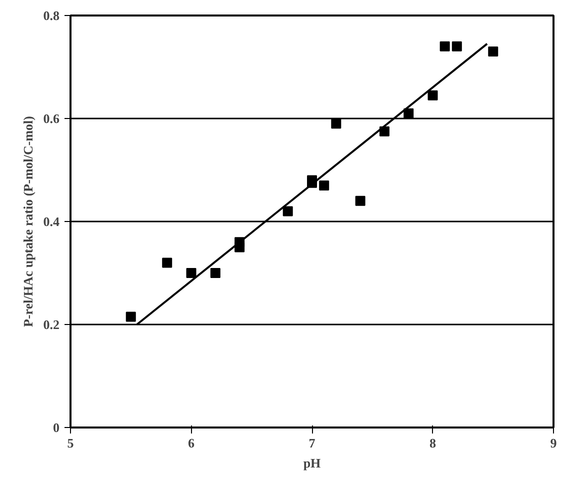  Describe the element at coordinates (191, 443) in the screenshot. I see `x-tick-label: 6` at that location.